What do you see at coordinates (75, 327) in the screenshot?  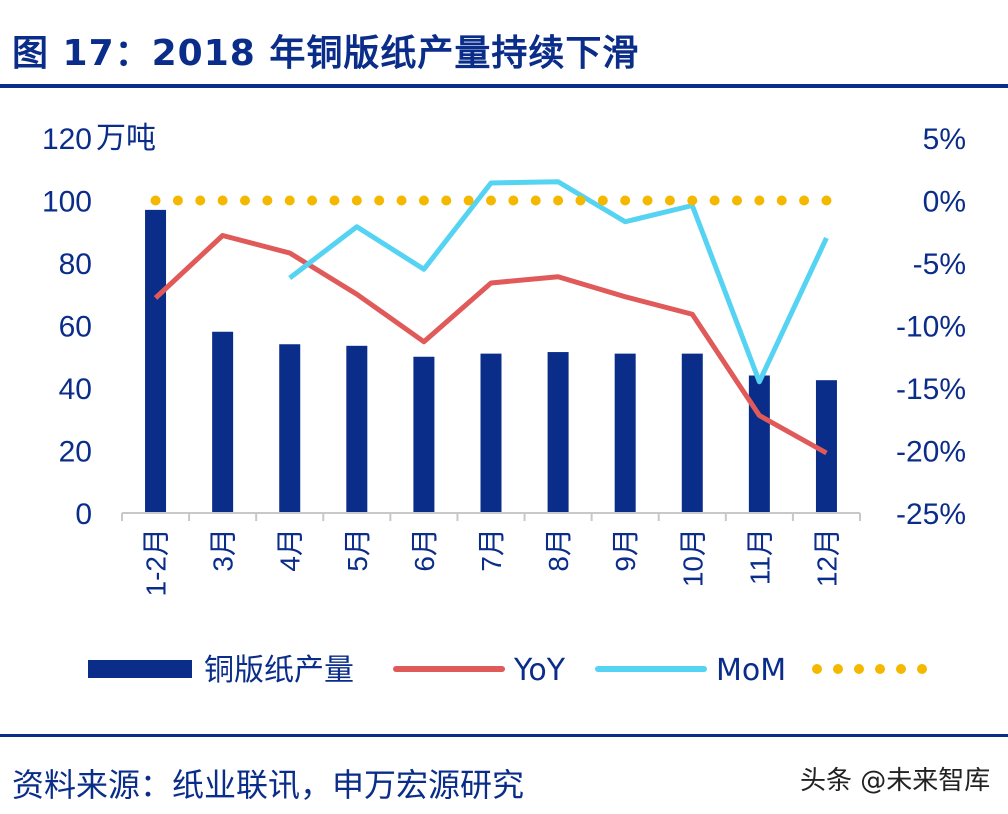 I see `y-left-tick-label: 60` at bounding box center [75, 327].